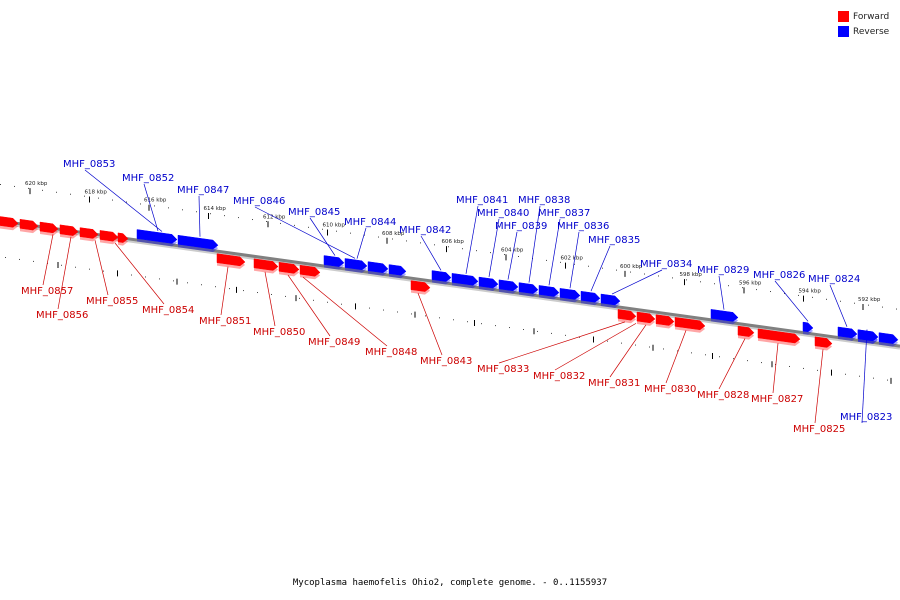  I want to click on legend-item-reverse: Reverse, so click(863, 31).